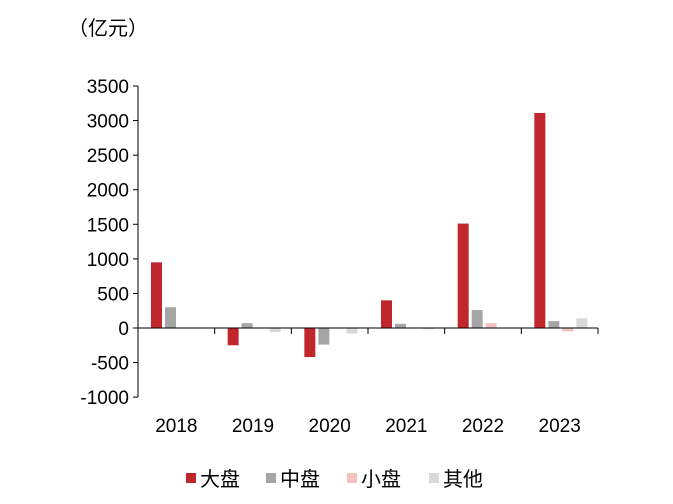 This screenshot has width=673, height=504. I want to click on x-tick-label-2023: 2023, so click(560, 426).